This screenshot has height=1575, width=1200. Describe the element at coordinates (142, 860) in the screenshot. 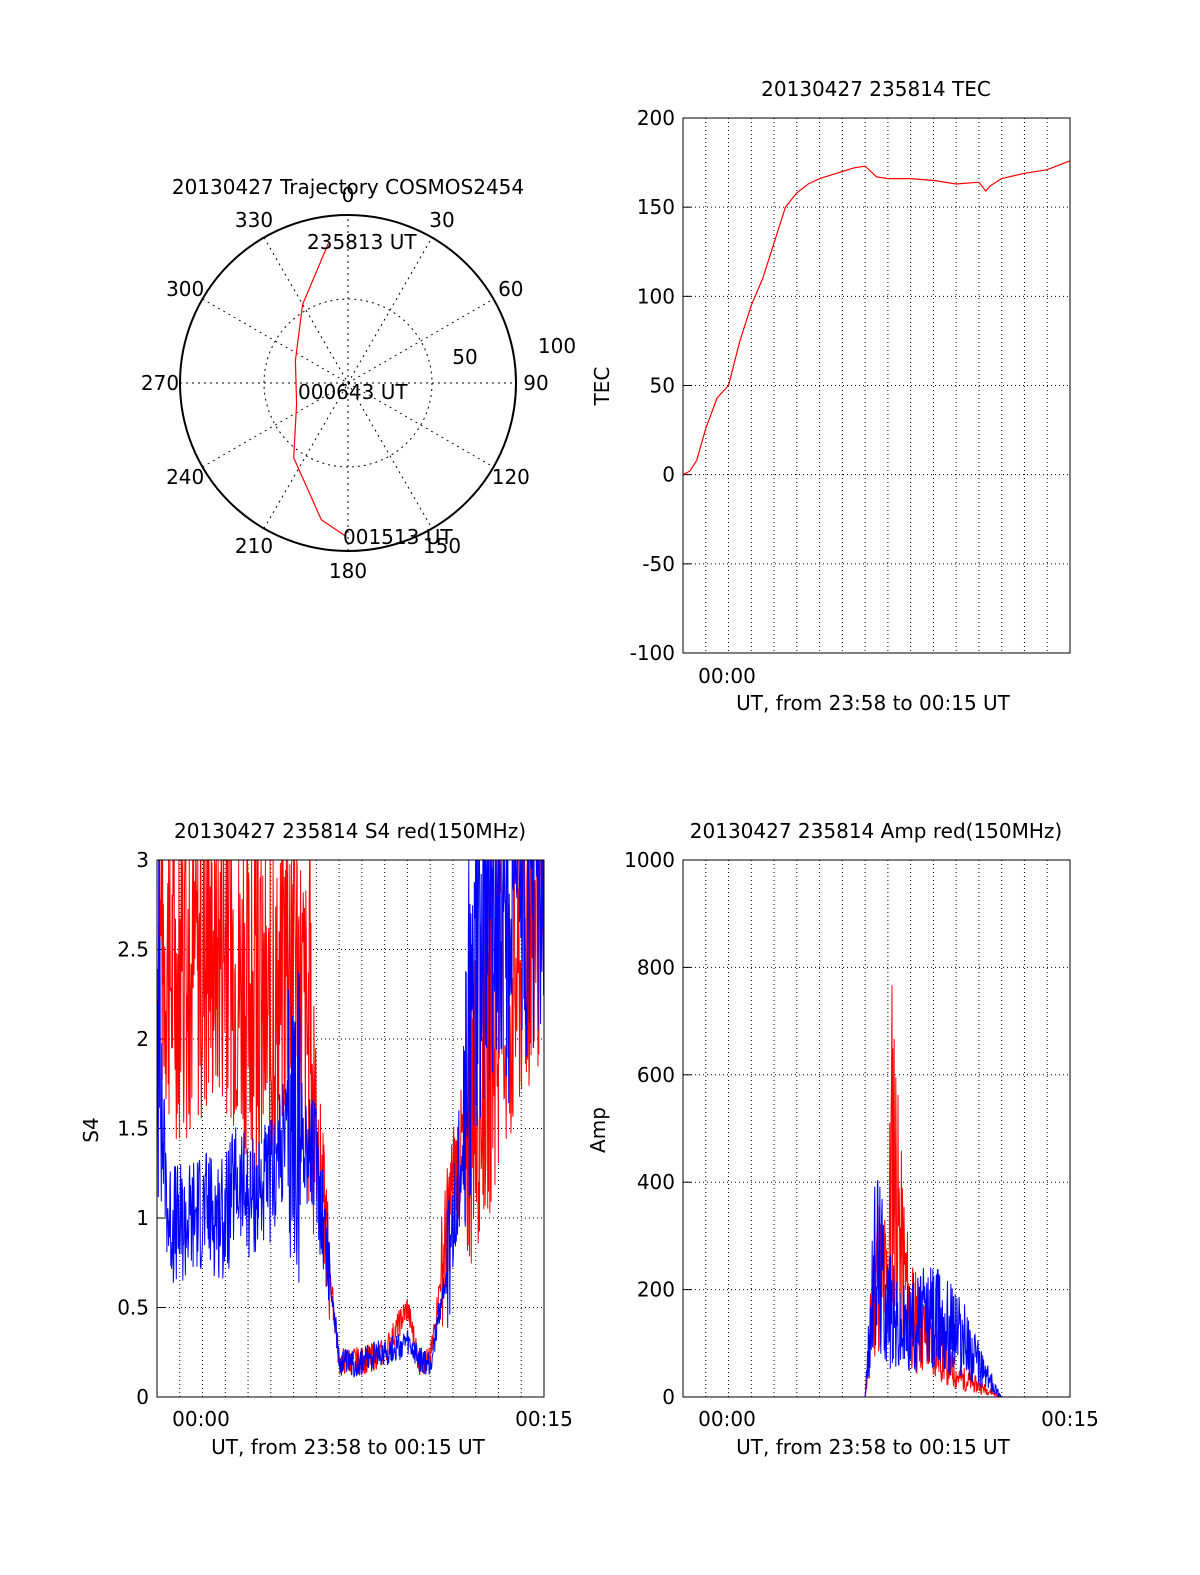

I see `s4-y-tick-3: 3` at that location.